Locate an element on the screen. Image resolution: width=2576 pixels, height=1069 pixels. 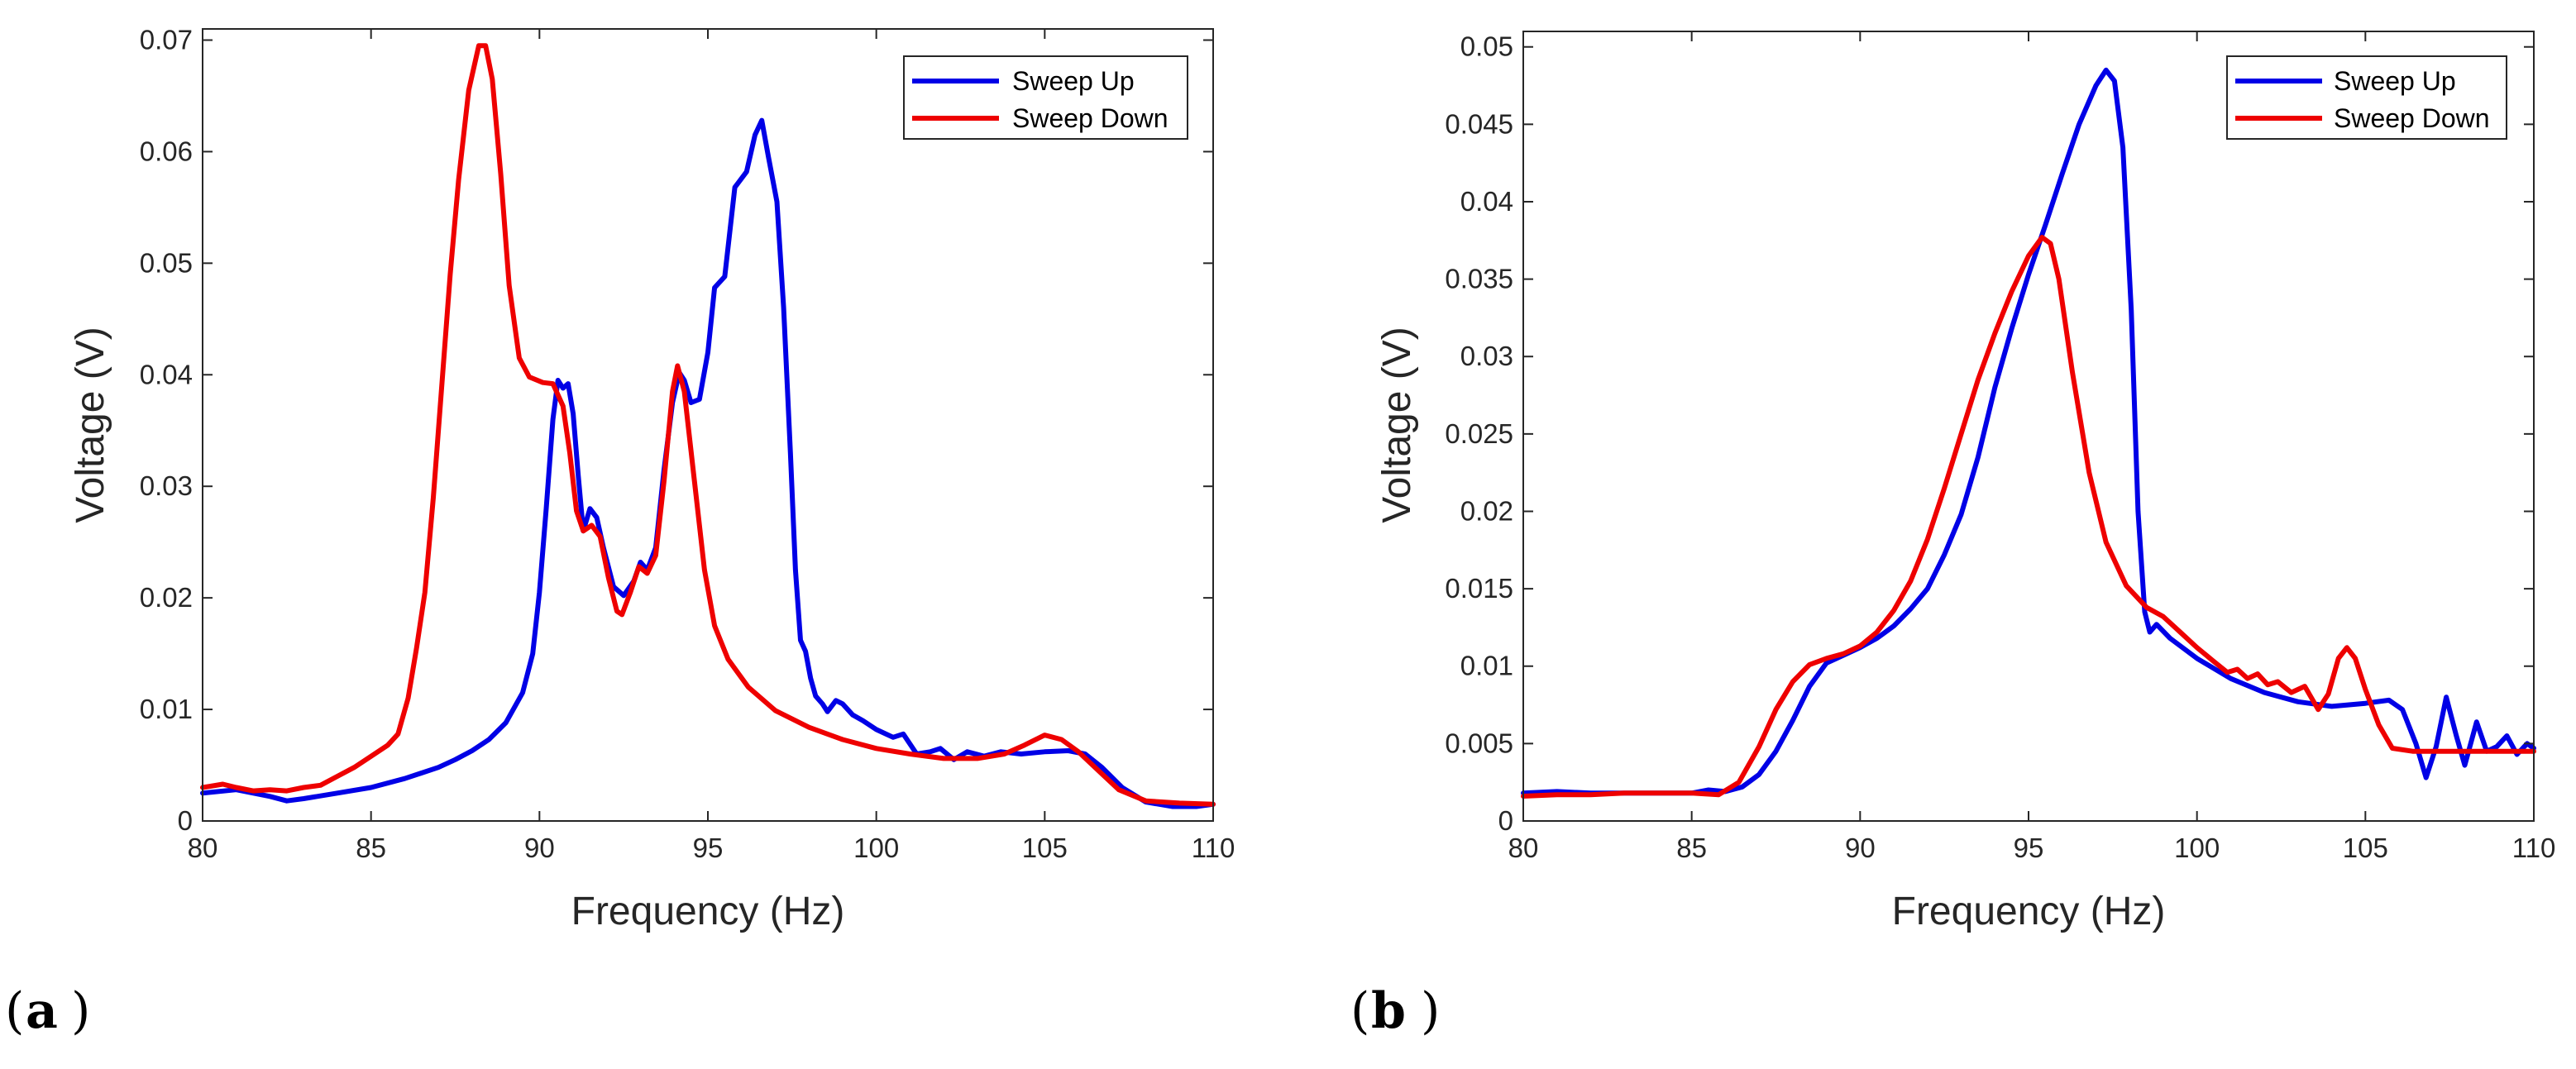
y-tick-label: 0.06 is located at coordinates (166, 151).